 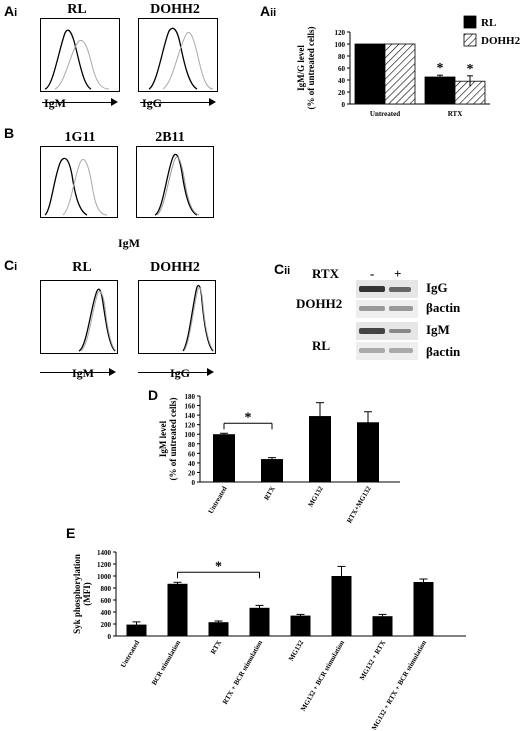 I want to click on hist-title-2b11: 2B11, so click(x=170, y=137).